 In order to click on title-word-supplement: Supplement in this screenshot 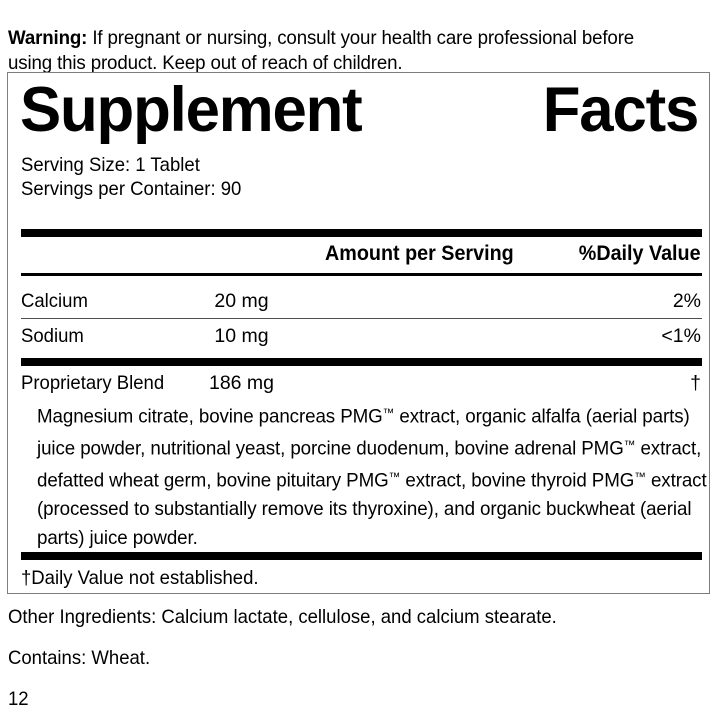, I will do `click(191, 110)`.